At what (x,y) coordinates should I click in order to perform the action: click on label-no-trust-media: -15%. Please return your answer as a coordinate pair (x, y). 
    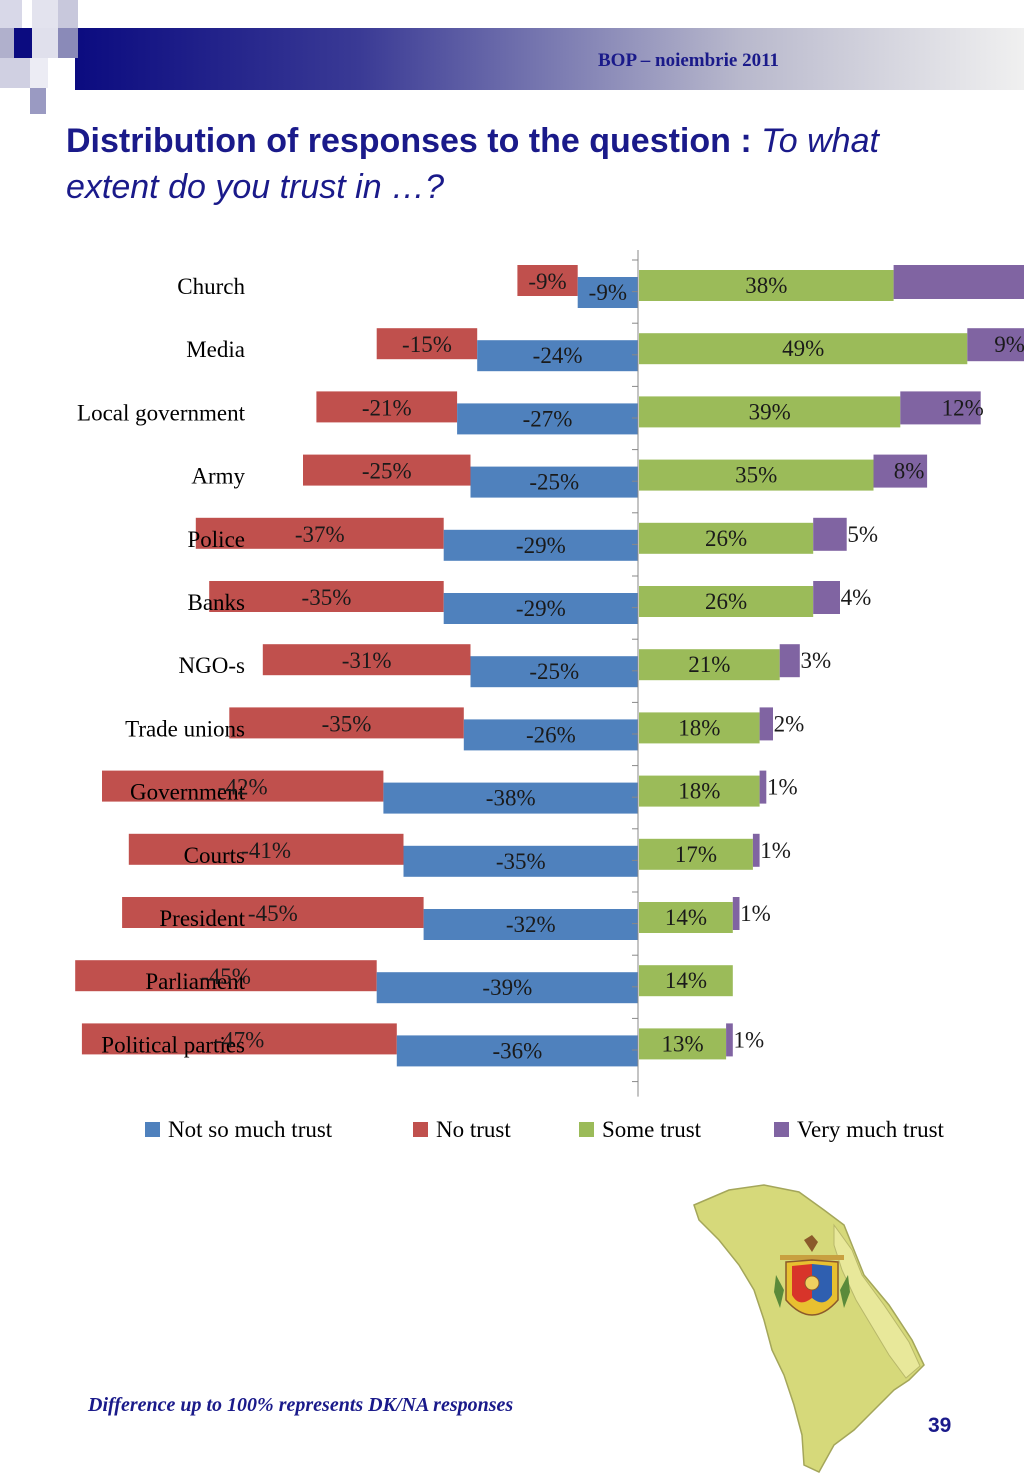
    Looking at the image, I should click on (427, 344).